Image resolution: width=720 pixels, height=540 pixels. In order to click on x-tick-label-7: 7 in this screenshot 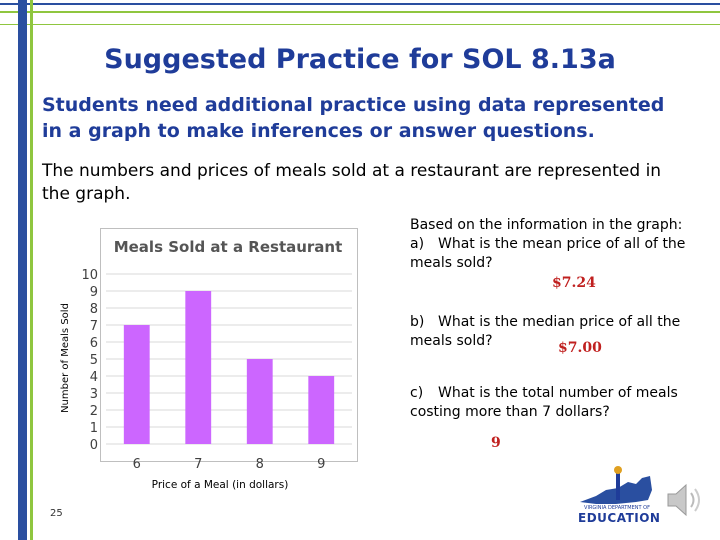, I will do `click(198, 464)`.